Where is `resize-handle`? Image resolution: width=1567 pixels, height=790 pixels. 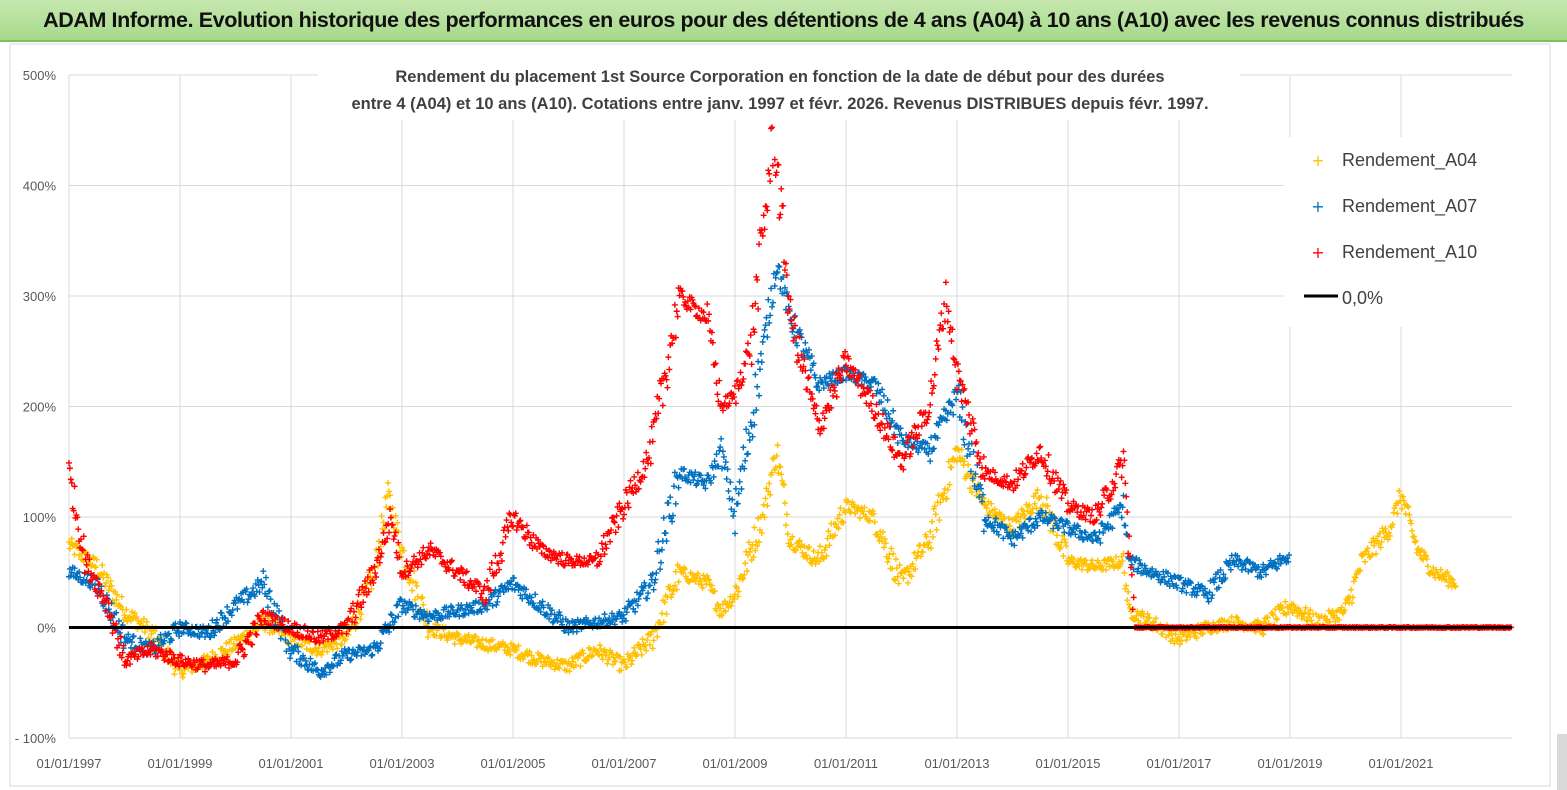 resize-handle is located at coordinates (1562, 762).